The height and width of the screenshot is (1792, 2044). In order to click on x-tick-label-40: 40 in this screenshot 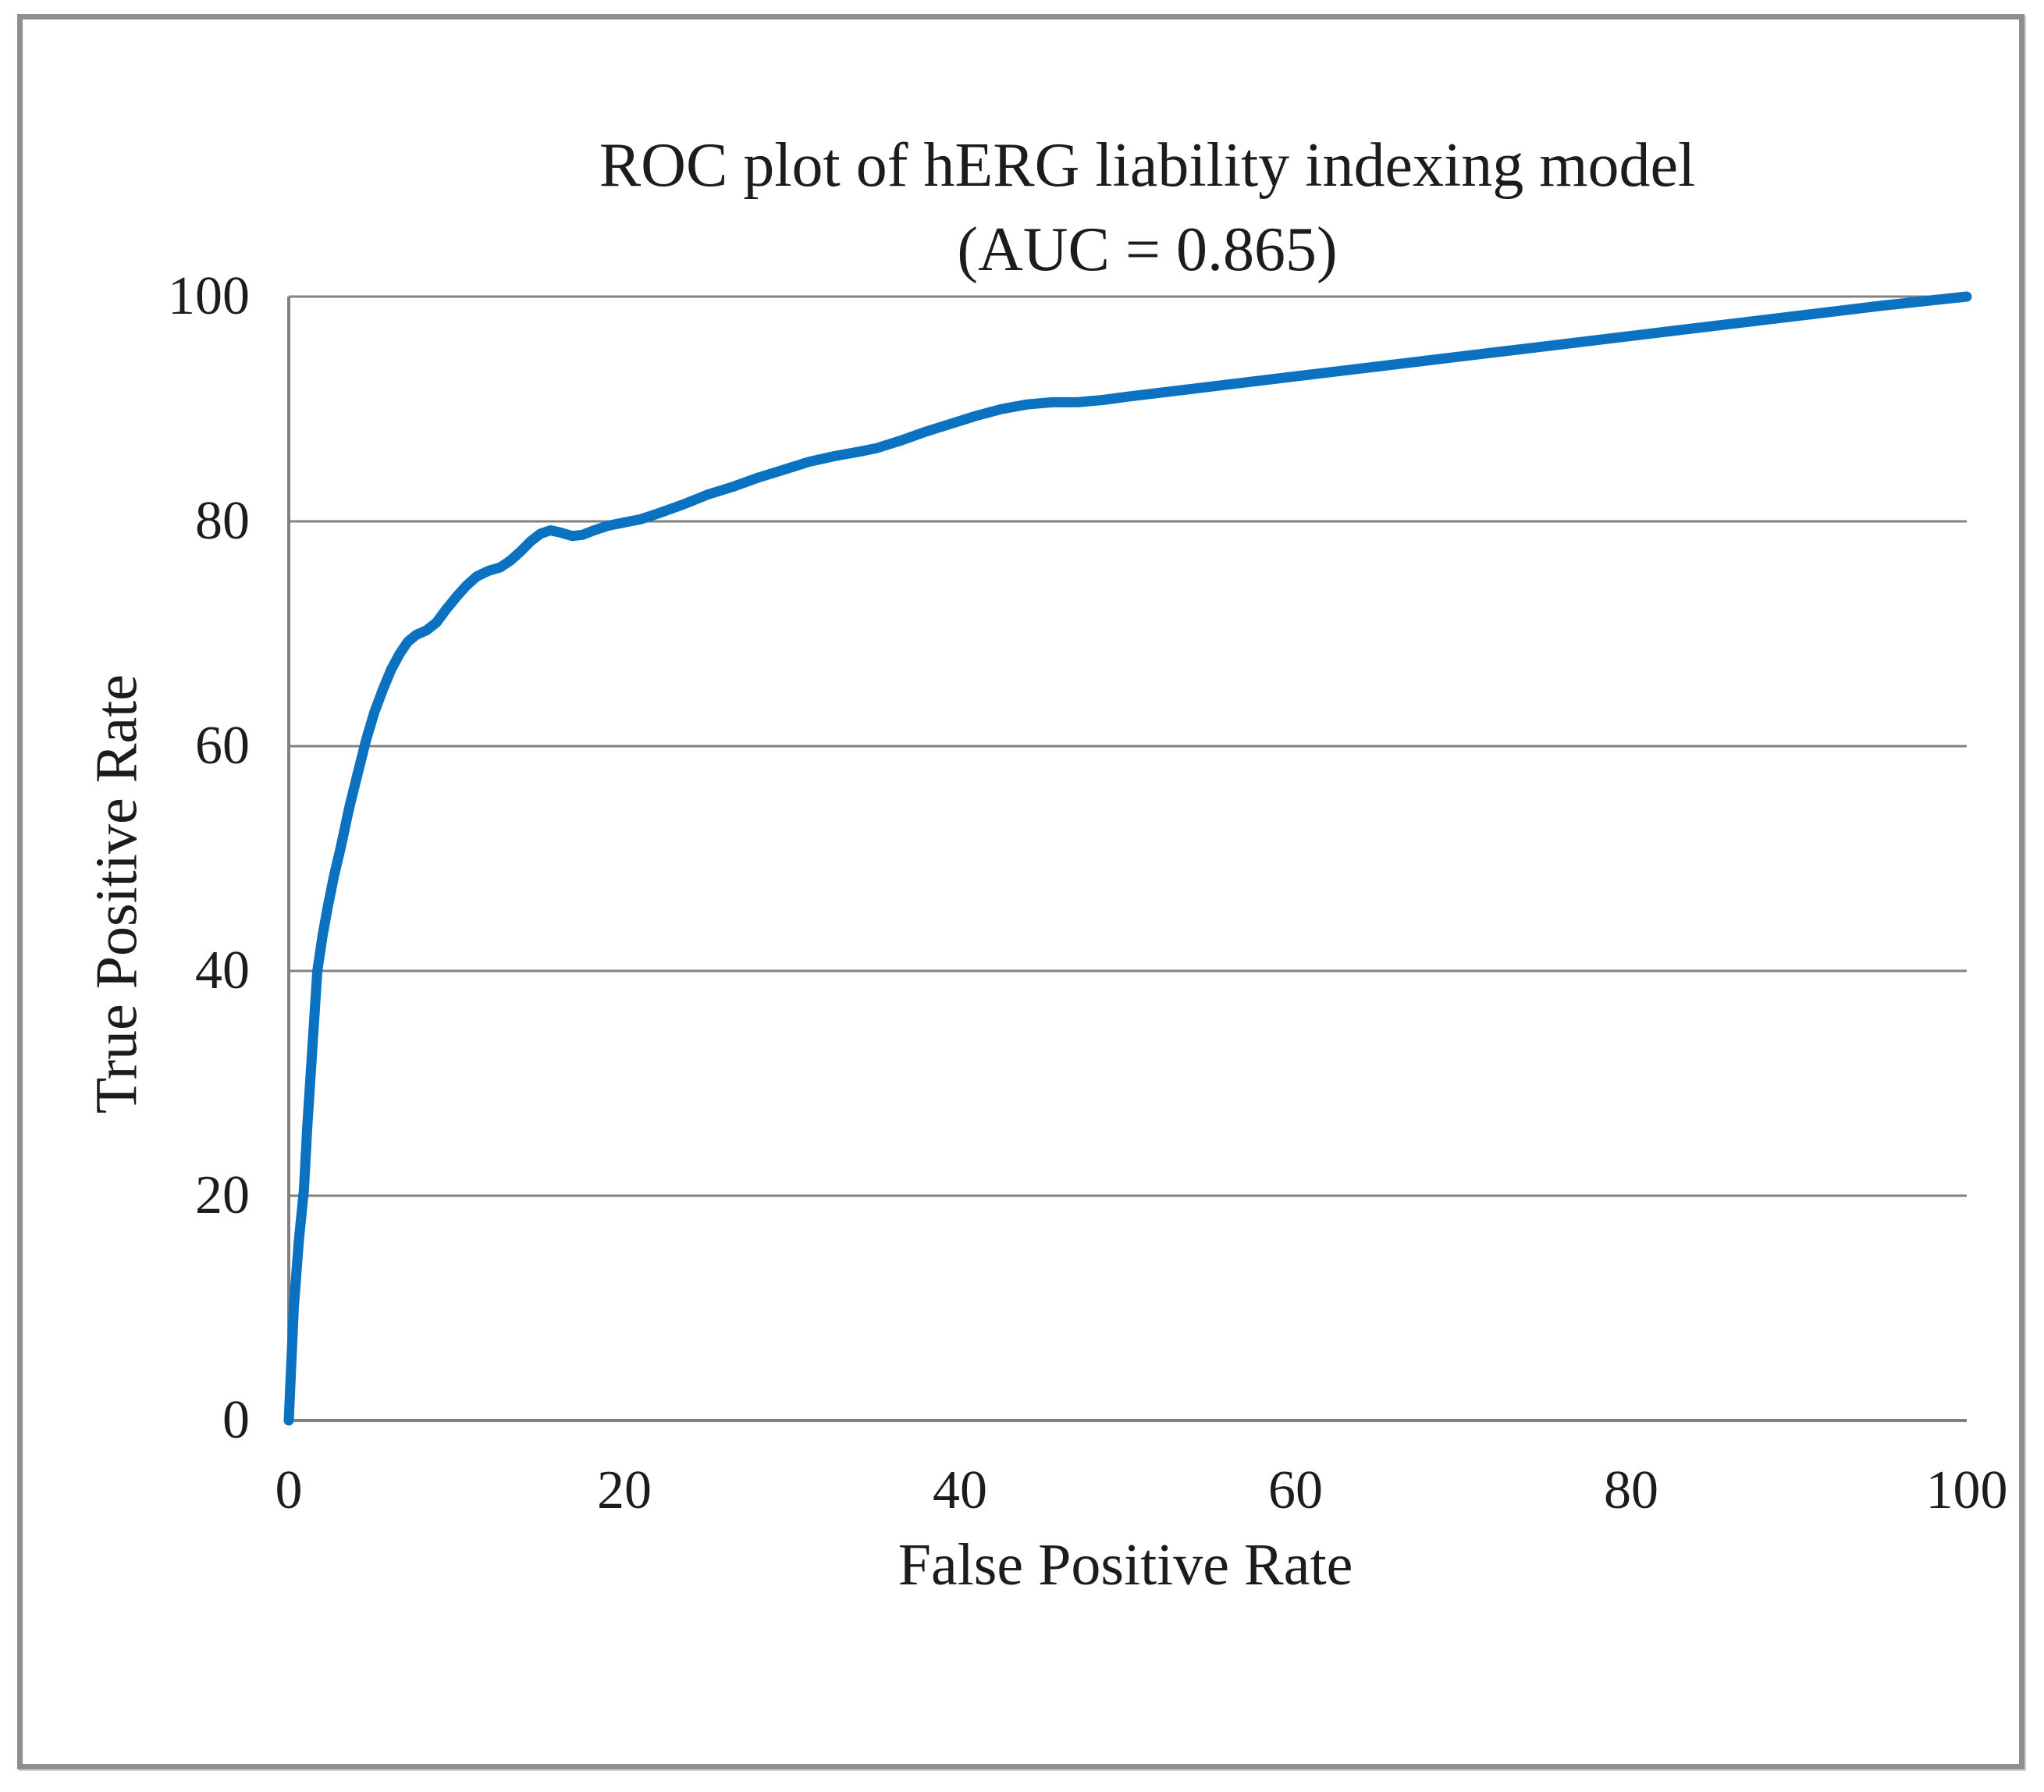, I will do `click(960, 1490)`.